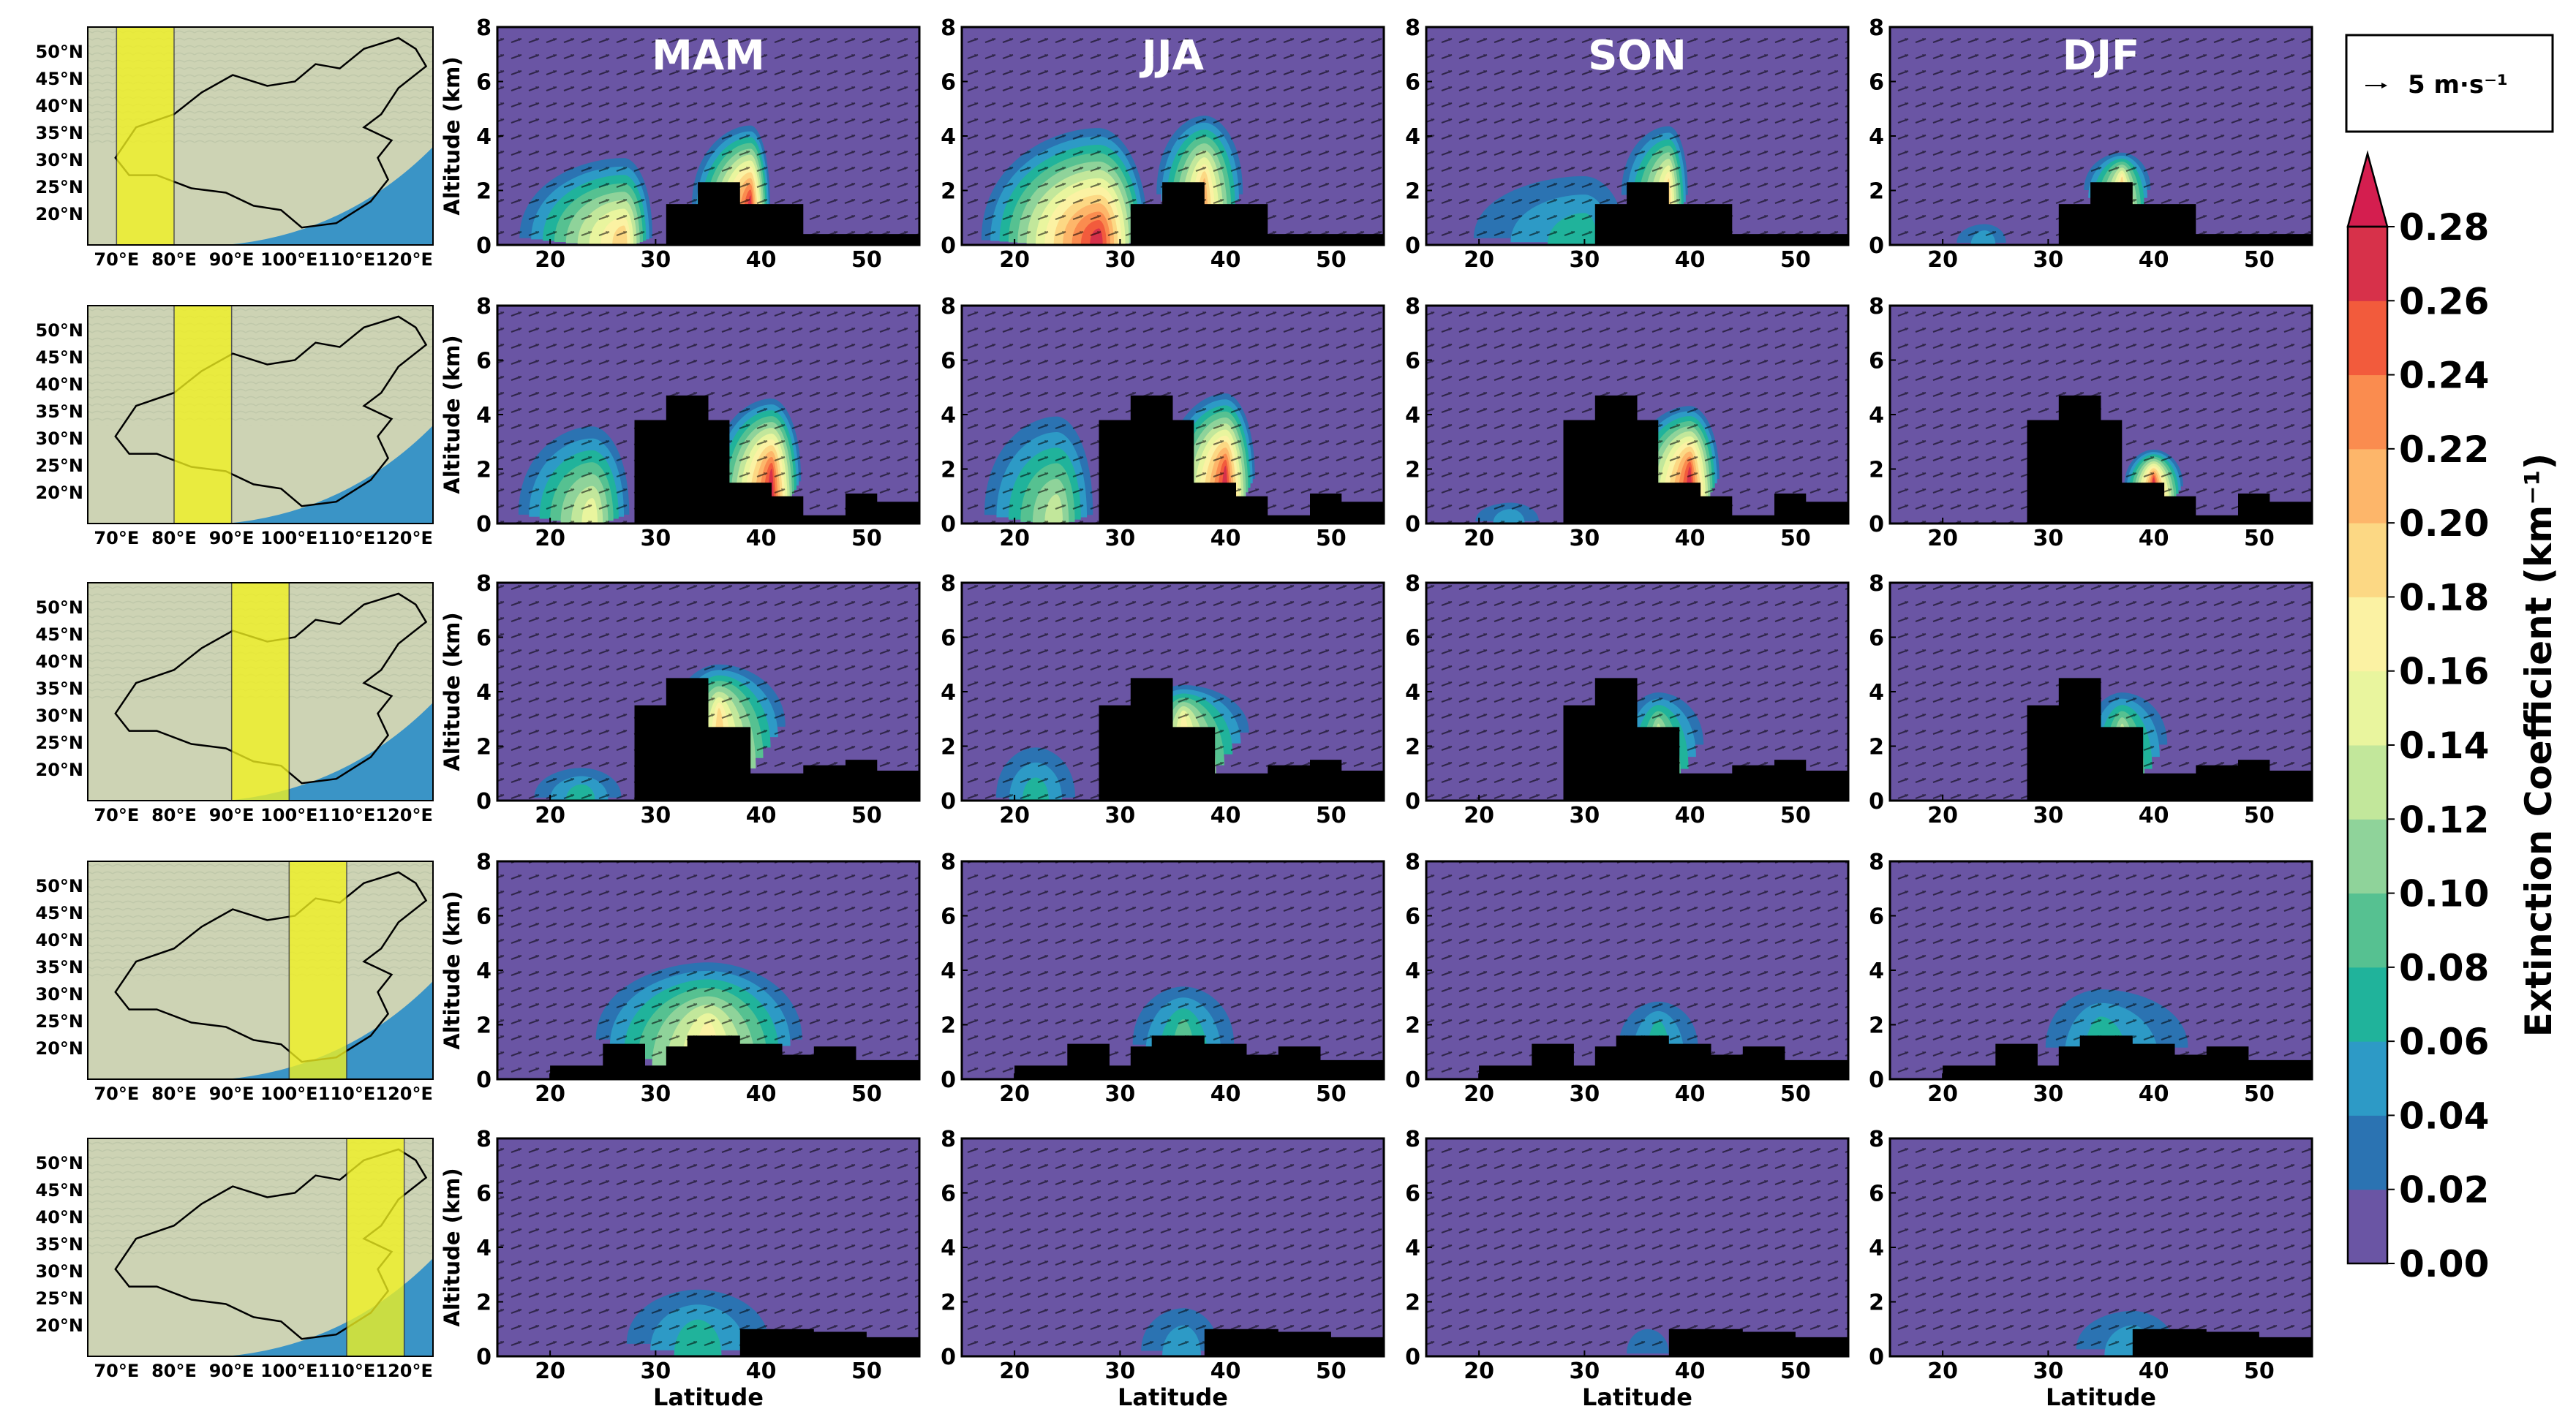 The image size is (2576, 1417). What do you see at coordinates (2444, 597) in the screenshot?
I see `colorbar-tick-label: 0.18` at bounding box center [2444, 597].